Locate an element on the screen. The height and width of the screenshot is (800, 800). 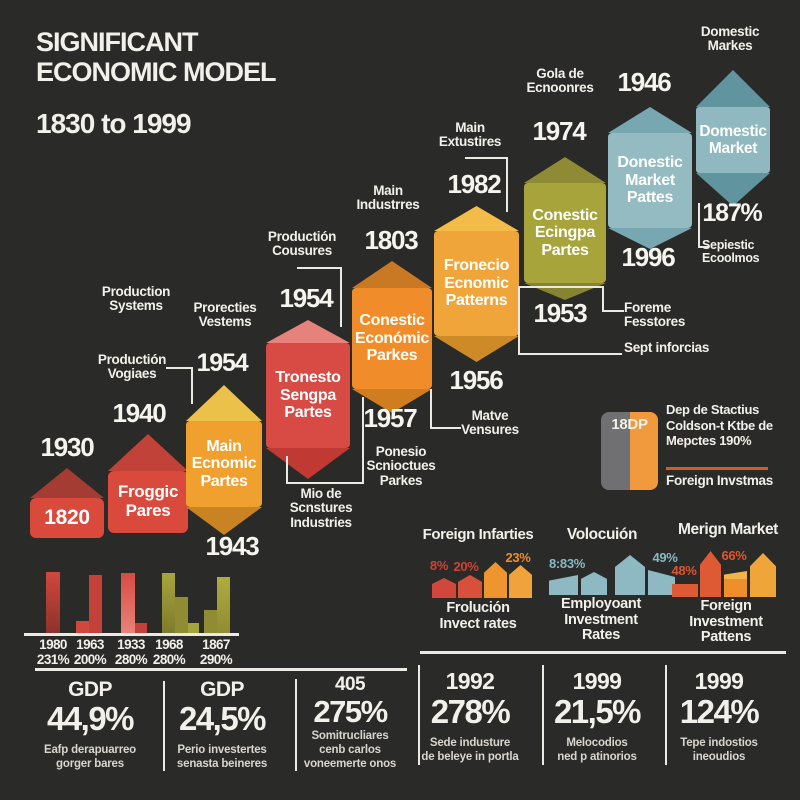
label-sepiestic-ecoolmos: Sepiestic Ecoolmos is located at coordinates (731, 252).